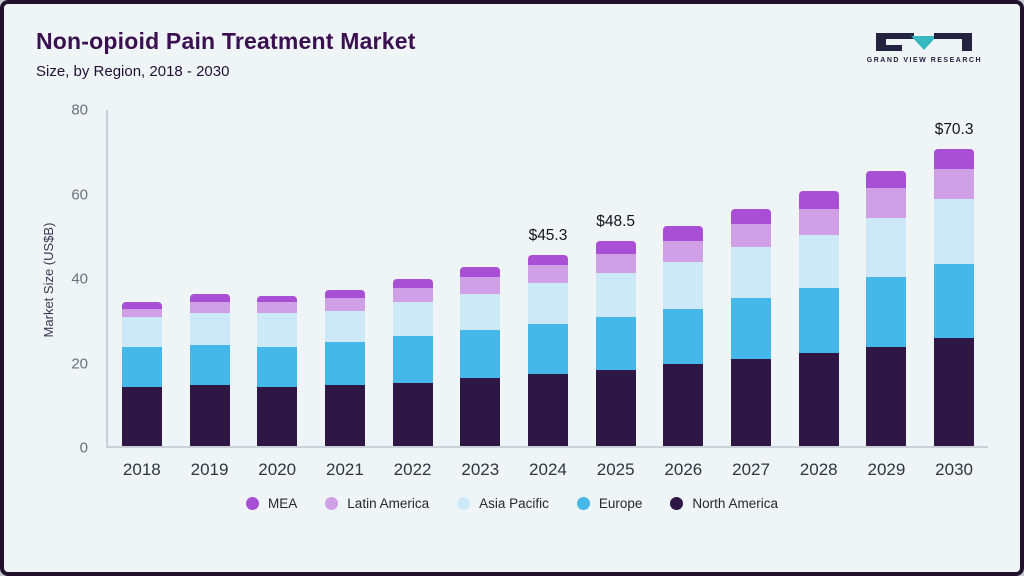  I want to click on bar-2019: 2019, so click(209, 386).